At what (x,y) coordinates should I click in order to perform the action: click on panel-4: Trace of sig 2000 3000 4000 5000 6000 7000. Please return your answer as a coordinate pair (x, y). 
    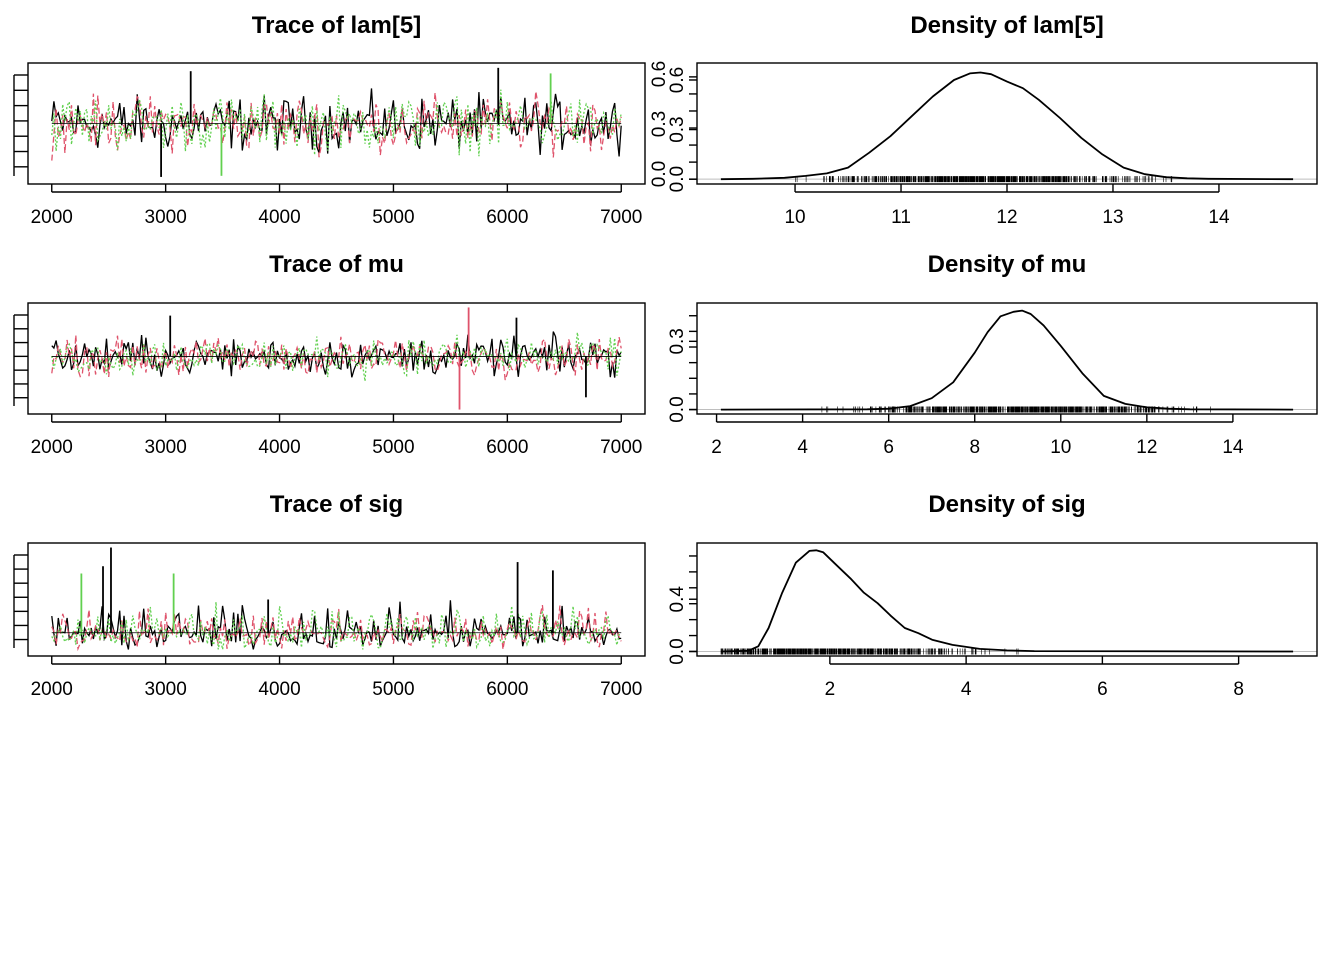
    Looking at the image, I should click on (329, 595).